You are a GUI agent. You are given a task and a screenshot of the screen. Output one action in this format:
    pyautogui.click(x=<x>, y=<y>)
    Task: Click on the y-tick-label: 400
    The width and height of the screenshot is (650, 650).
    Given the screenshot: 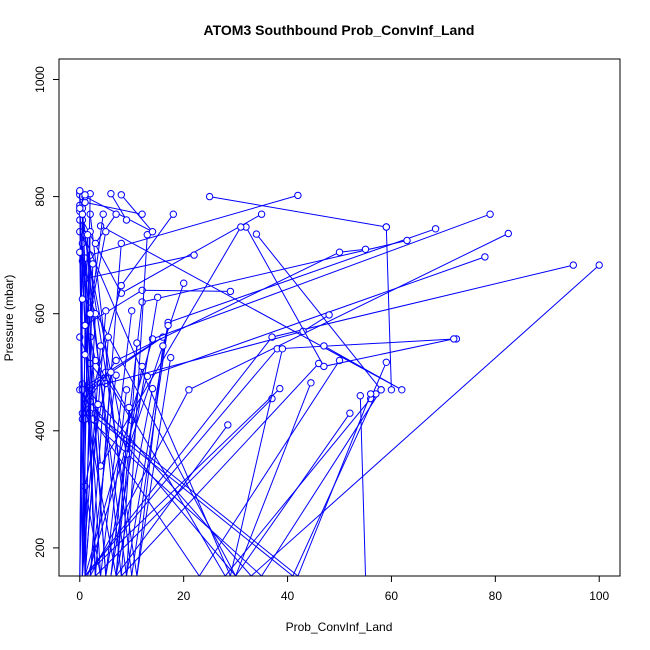 What is the action you would take?
    pyautogui.click(x=40, y=430)
    